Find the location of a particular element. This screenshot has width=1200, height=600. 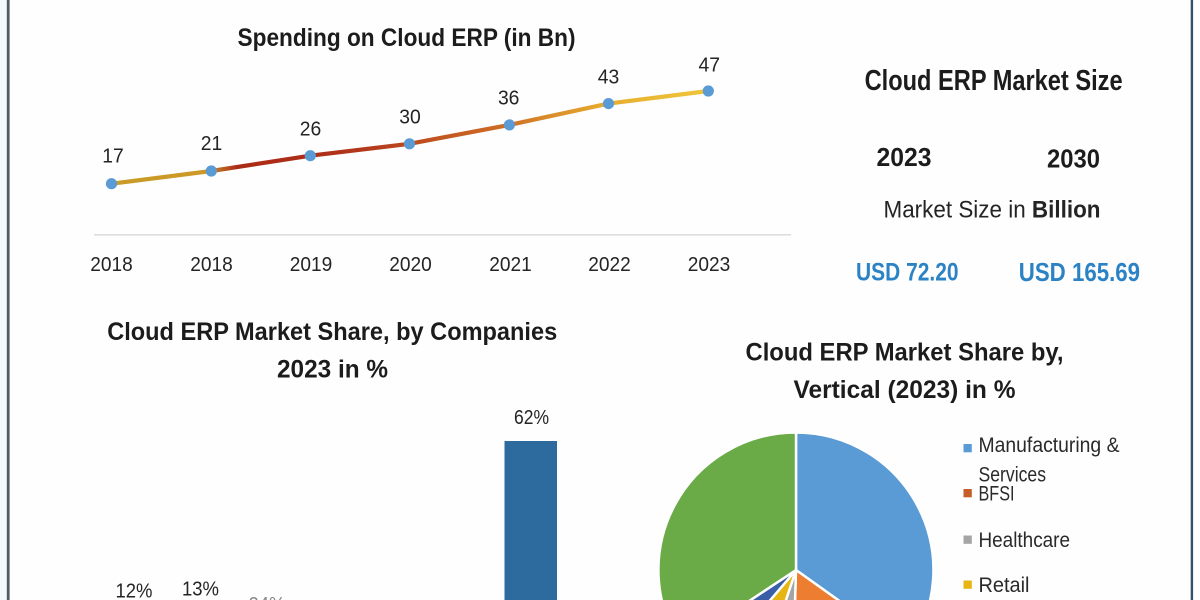

svg-text: 36 is located at coordinates (509, 99).